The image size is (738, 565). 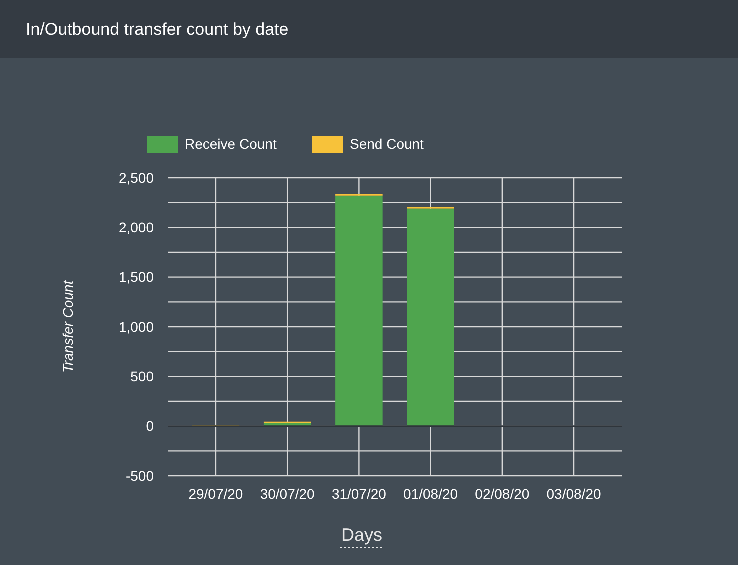 I want to click on x-tick-label: 01/08/20, so click(x=431, y=494).